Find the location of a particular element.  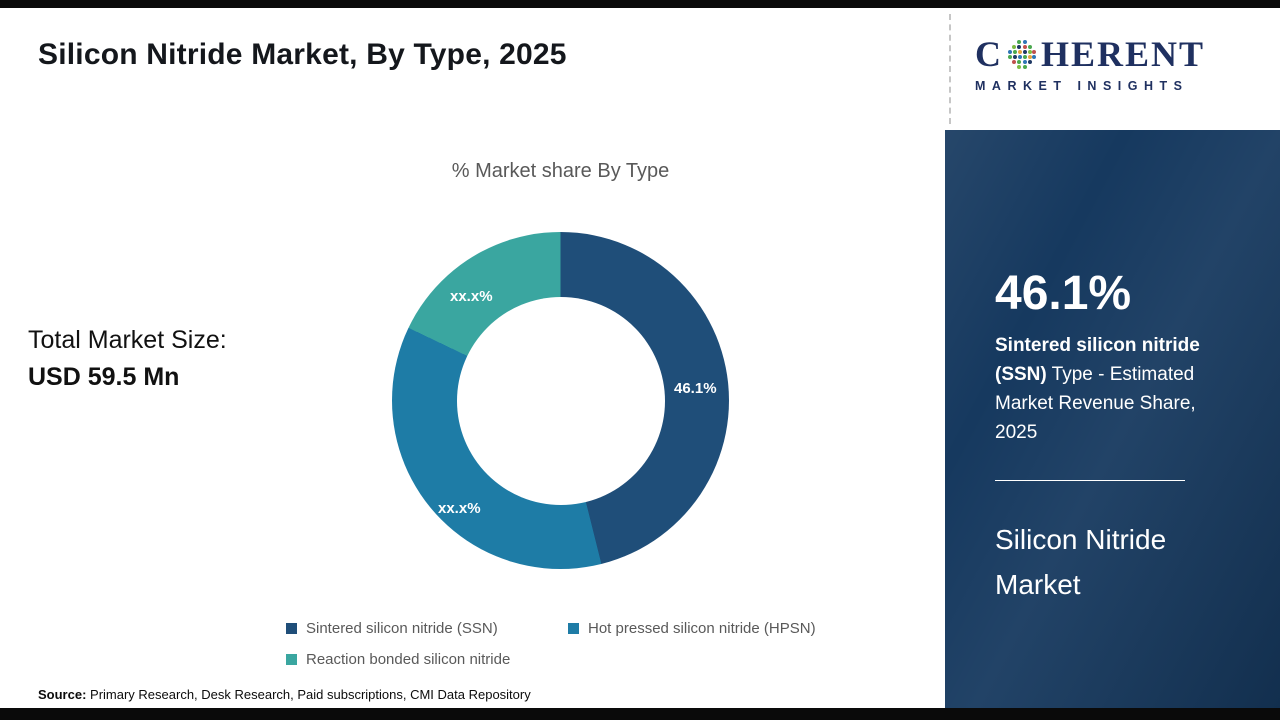

highlight-stat-value: 46.1% is located at coordinates (1063, 293).